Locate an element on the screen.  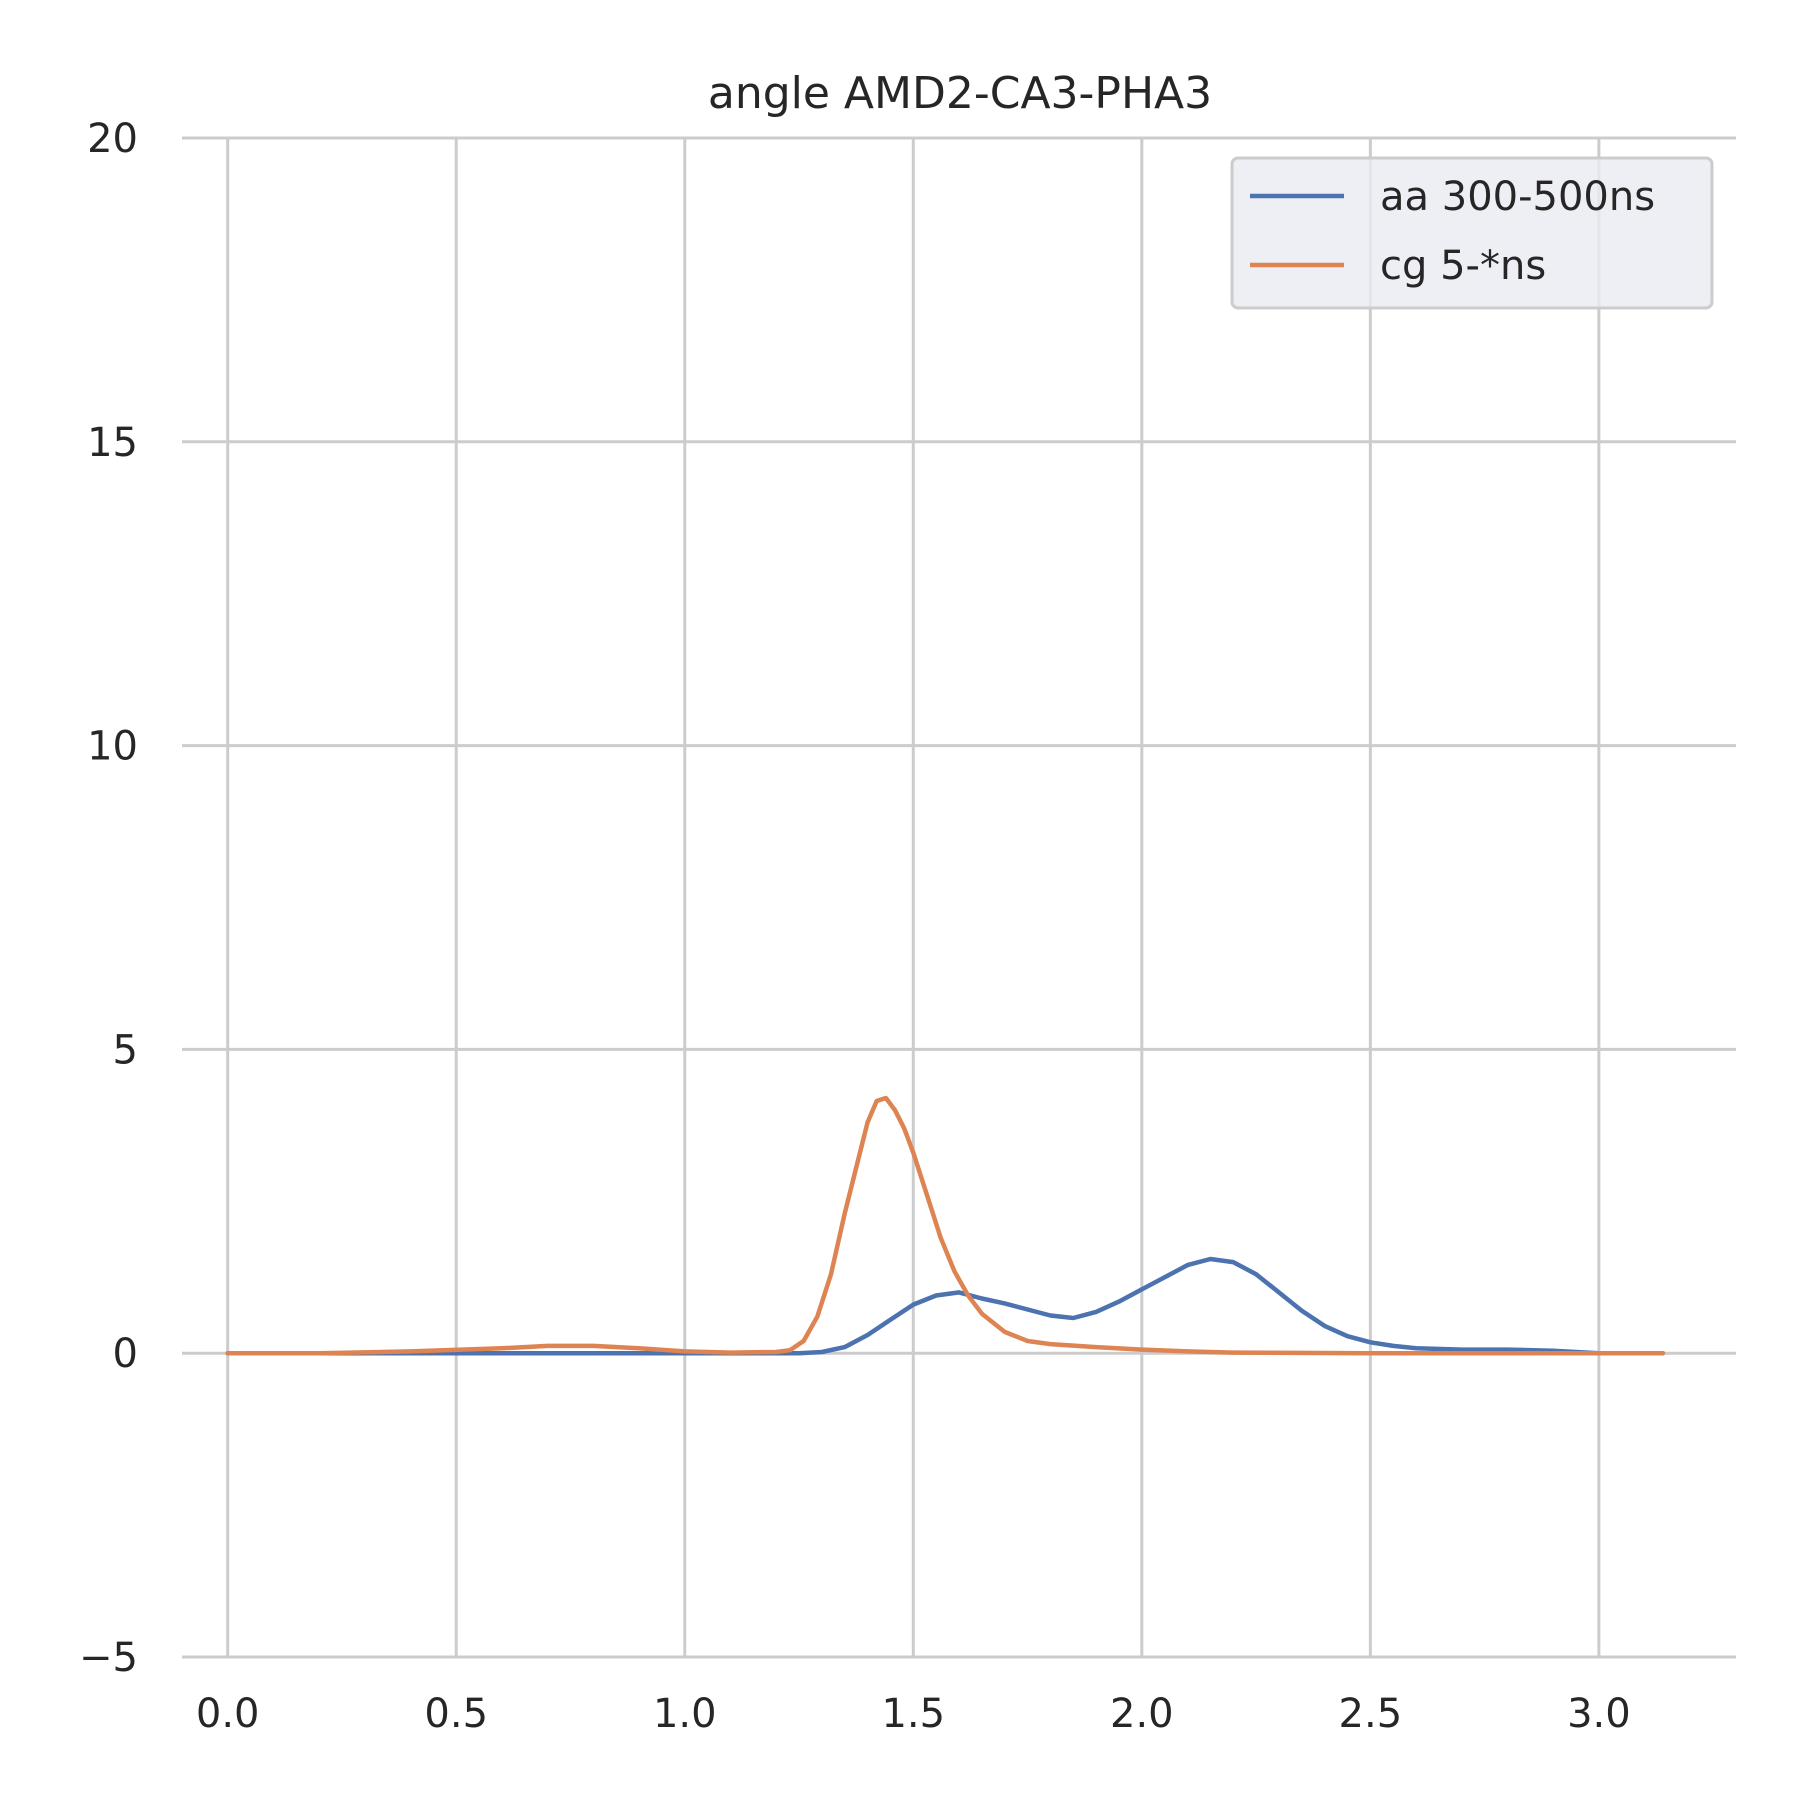
x-tick-label: 0.0 is located at coordinates (228, 1714).